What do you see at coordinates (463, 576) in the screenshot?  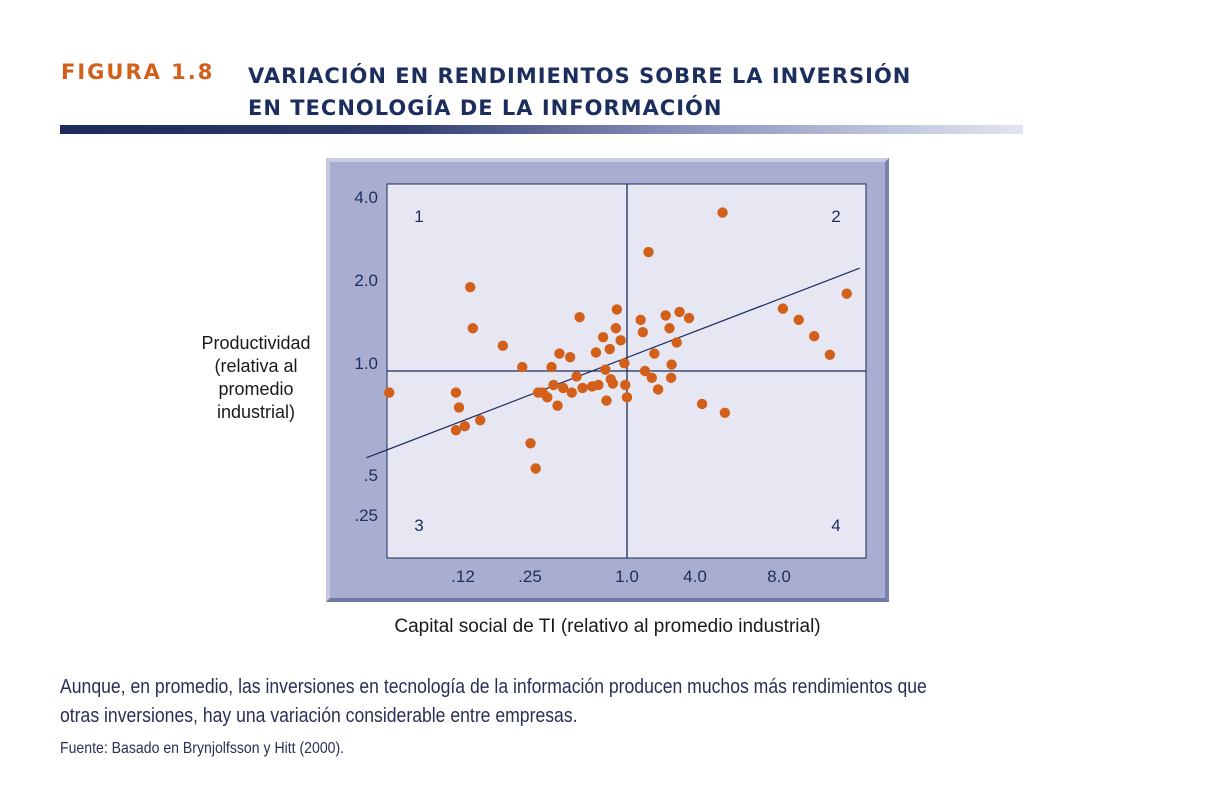 I see `x-tick-label: .12` at bounding box center [463, 576].